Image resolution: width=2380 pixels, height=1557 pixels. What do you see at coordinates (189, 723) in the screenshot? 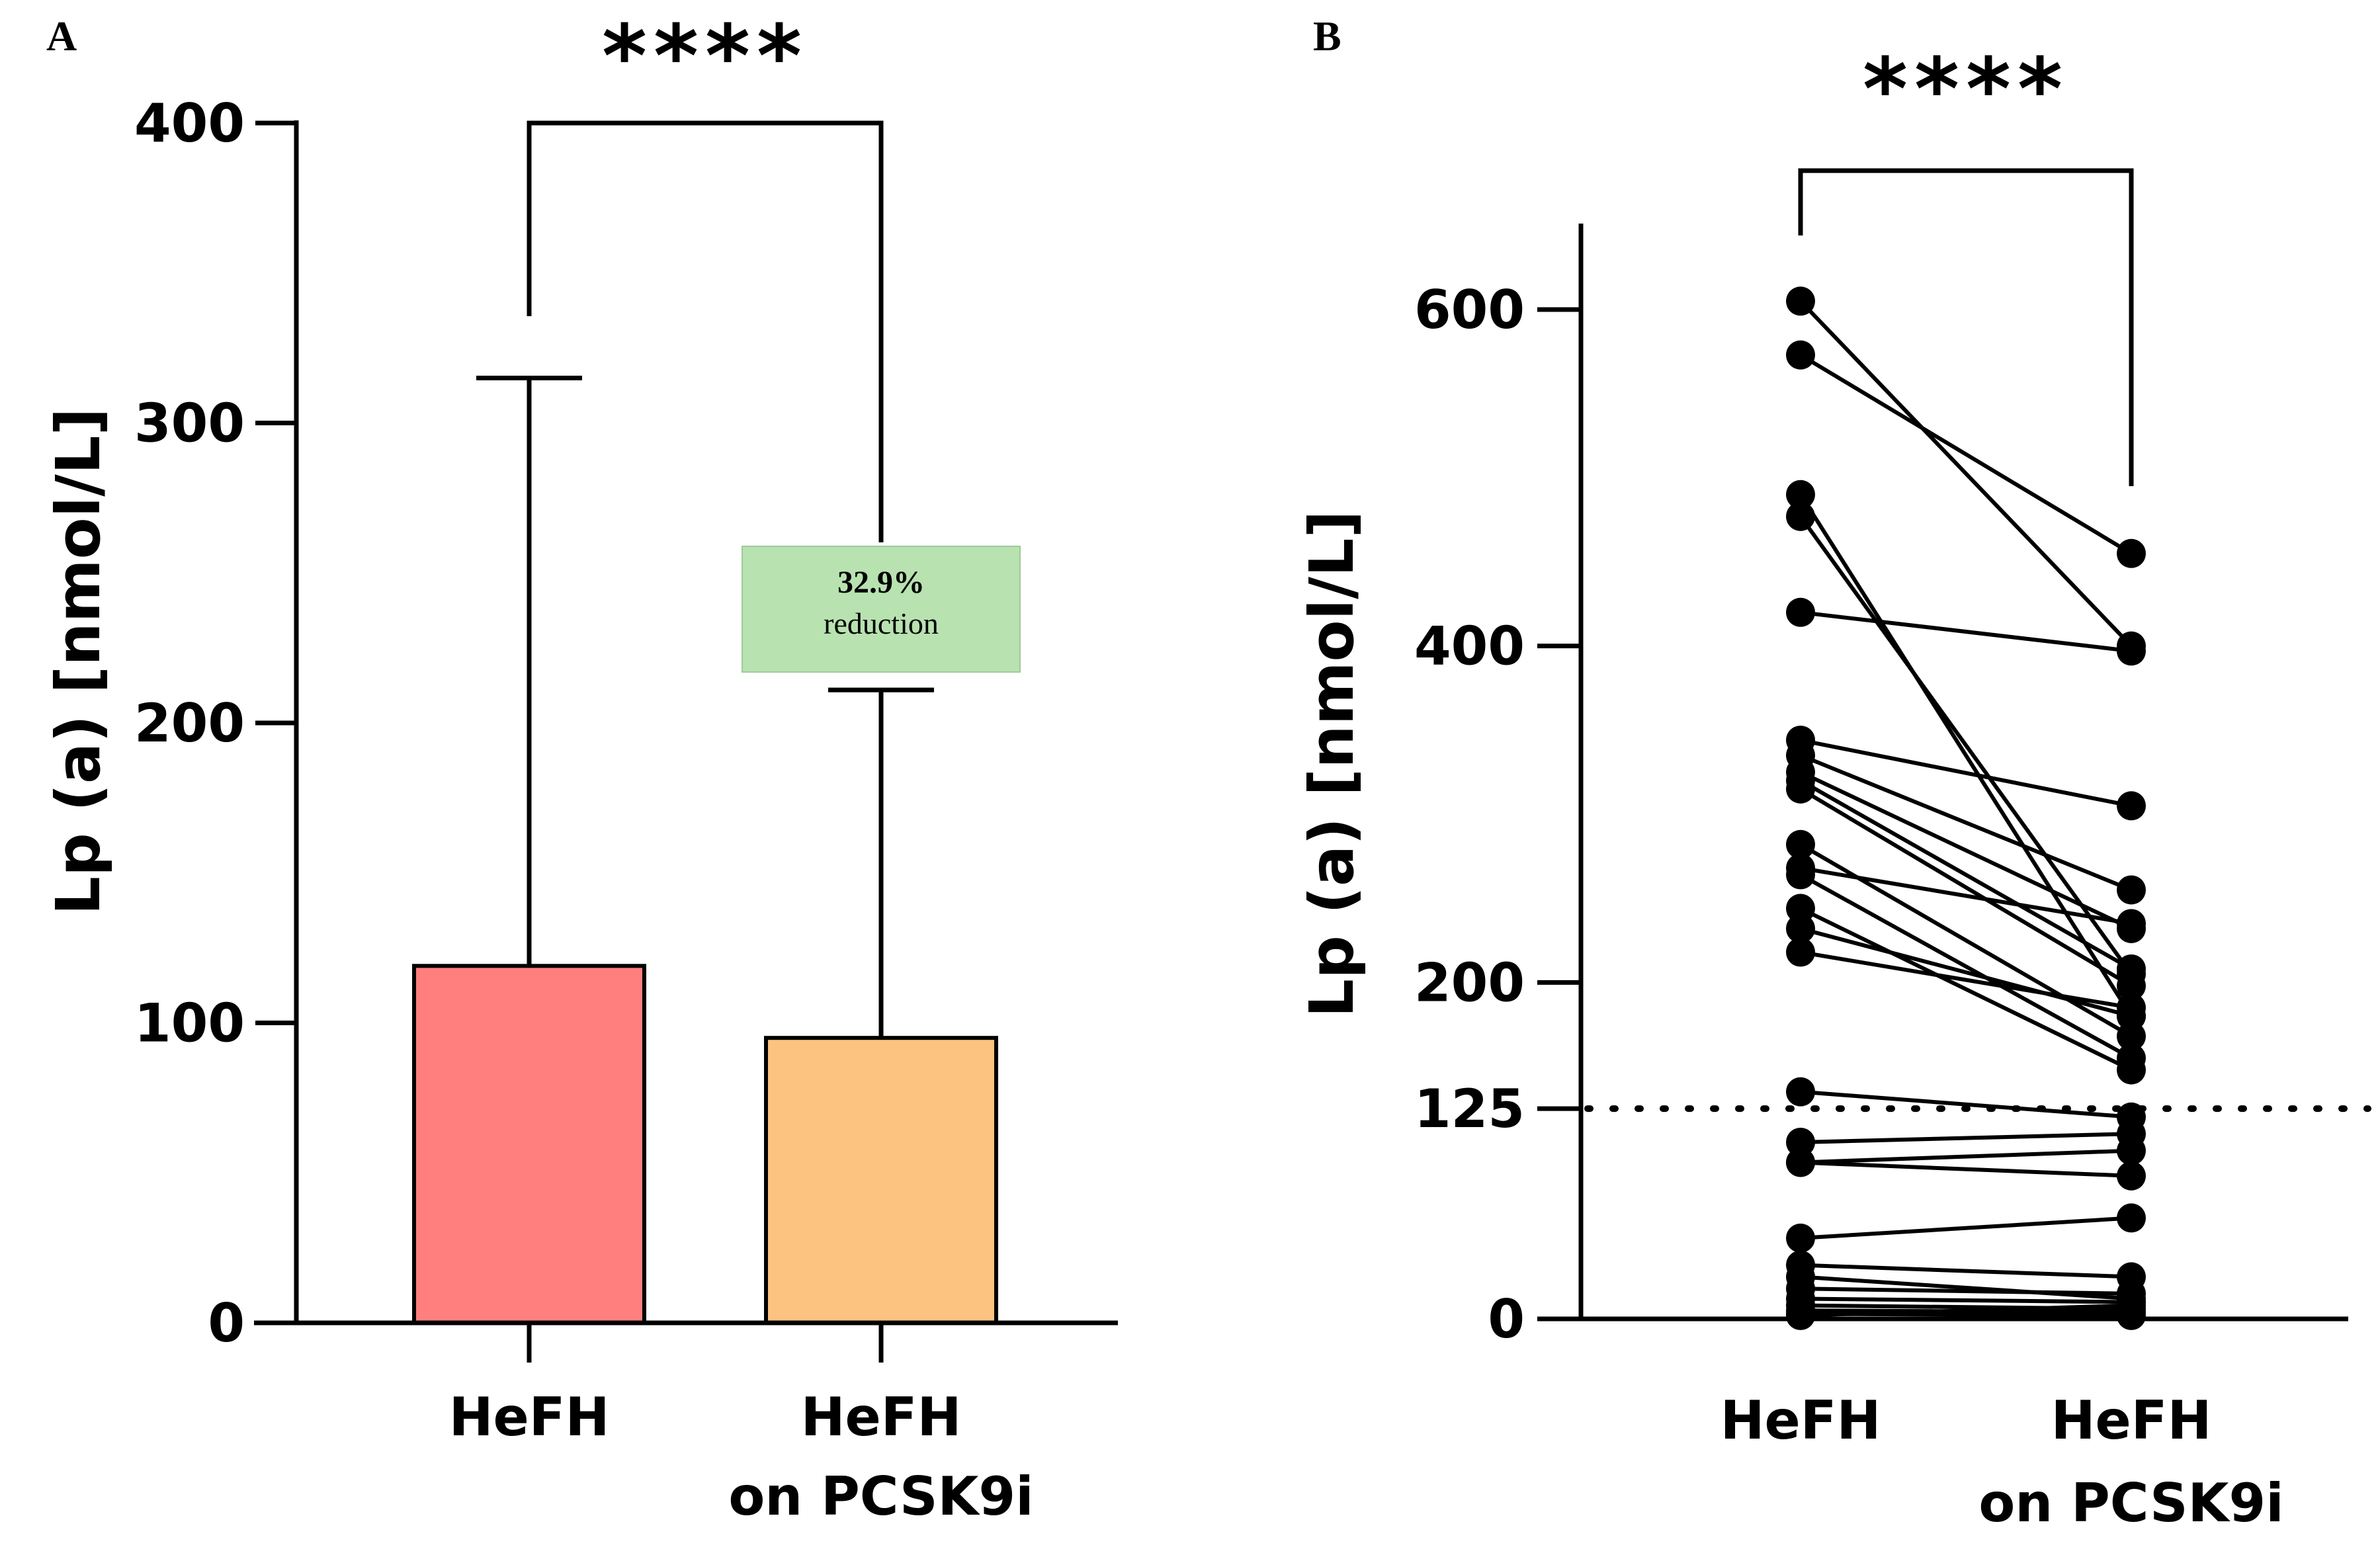
I see `panel-a-y-tick-label: 200` at bounding box center [189, 723].